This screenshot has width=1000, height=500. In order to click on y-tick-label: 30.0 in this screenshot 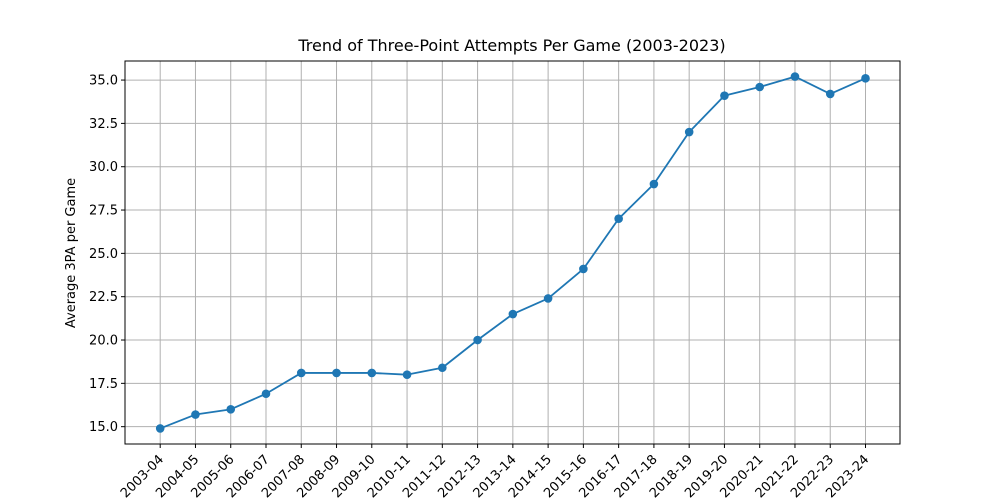, I will do `click(103, 167)`.